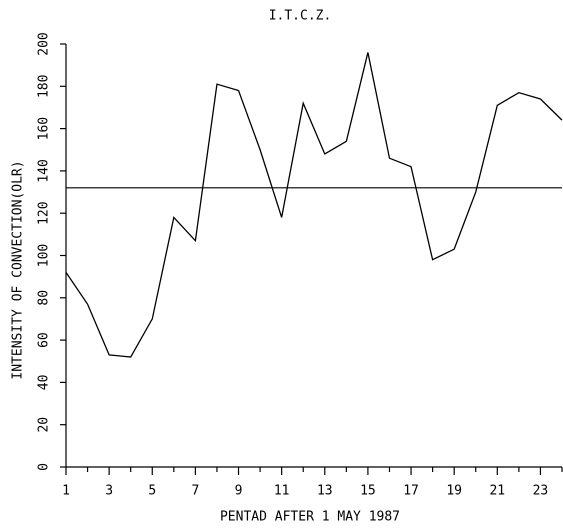  What do you see at coordinates (152, 491) in the screenshot?
I see `x-tick-label: 5` at bounding box center [152, 491].